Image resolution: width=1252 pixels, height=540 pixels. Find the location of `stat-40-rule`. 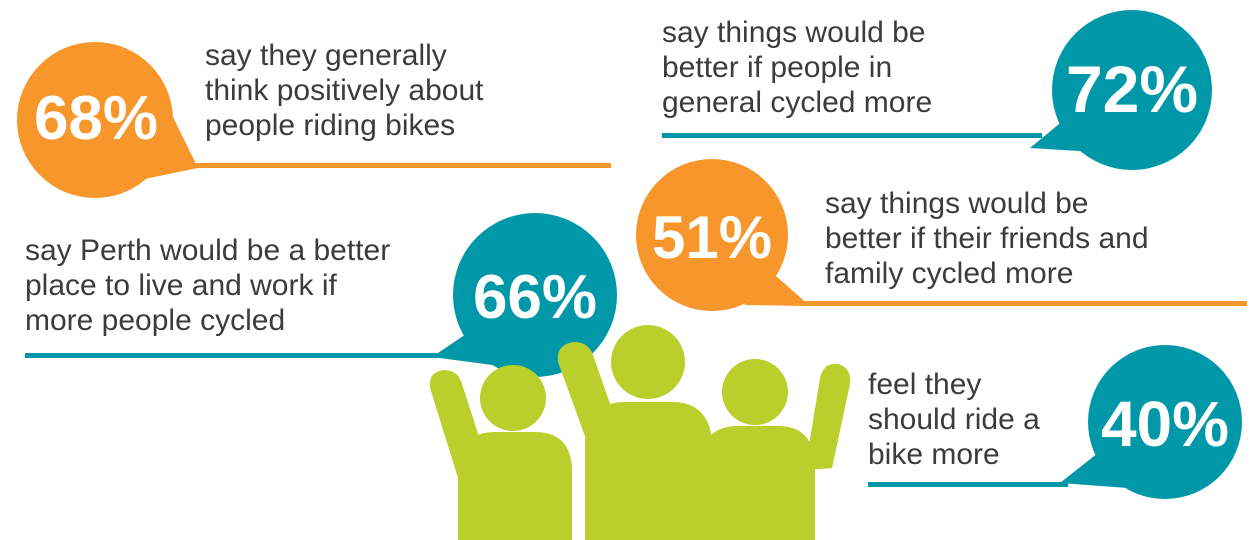

stat-40-rule is located at coordinates (968, 484).